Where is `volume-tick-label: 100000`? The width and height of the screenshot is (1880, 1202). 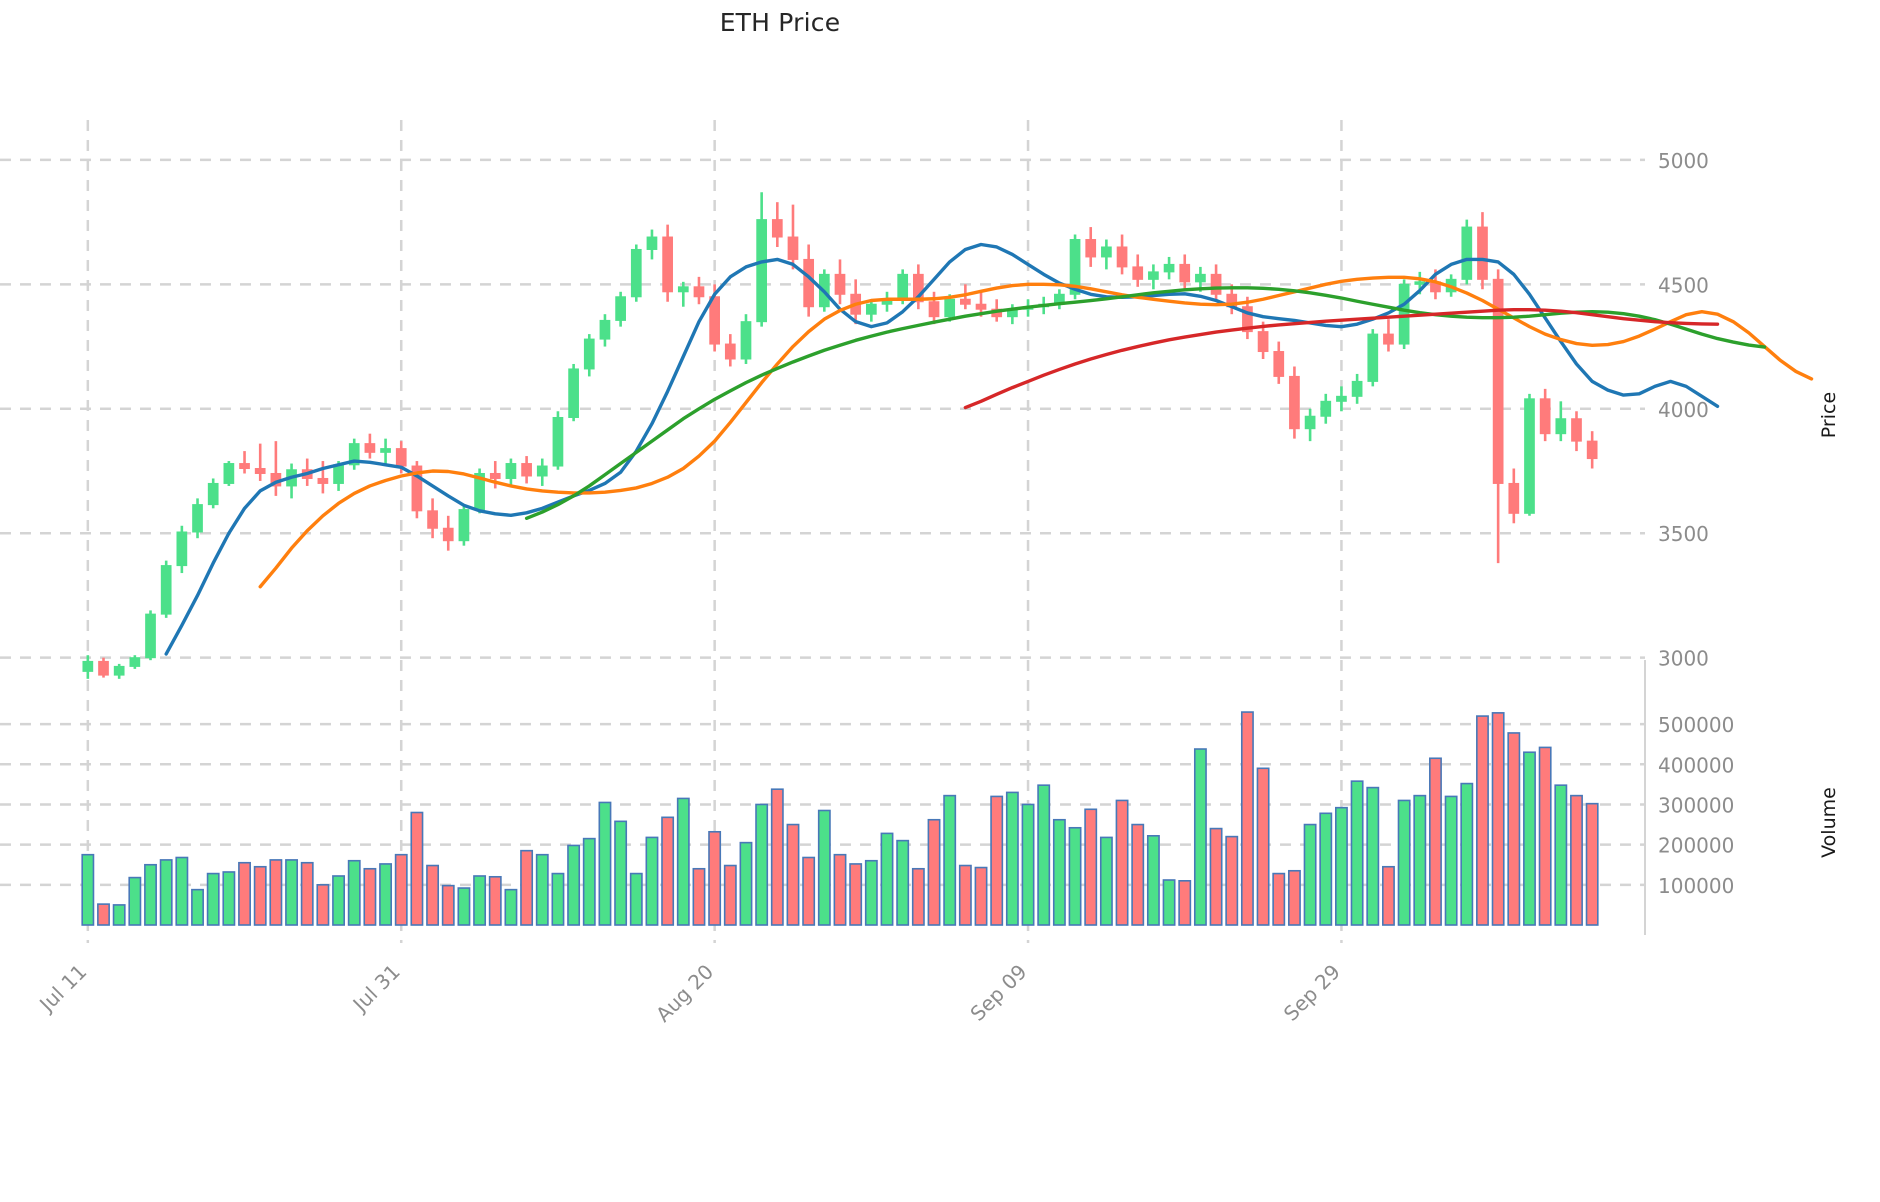
volume-tick-label: 100000 is located at coordinates (1696, 886).